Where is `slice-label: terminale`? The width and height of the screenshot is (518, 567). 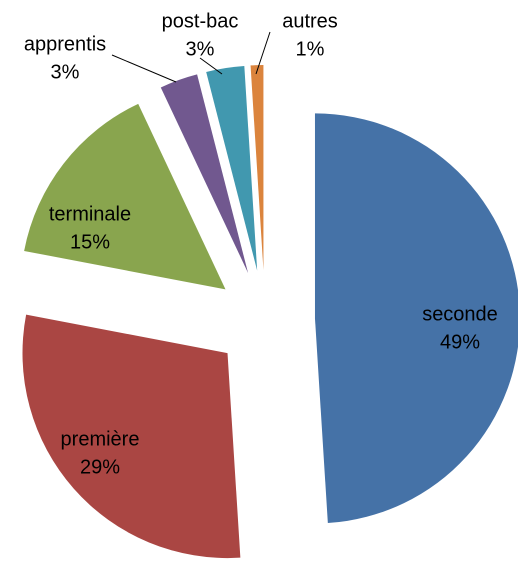
slice-label: terminale is located at coordinates (90, 214).